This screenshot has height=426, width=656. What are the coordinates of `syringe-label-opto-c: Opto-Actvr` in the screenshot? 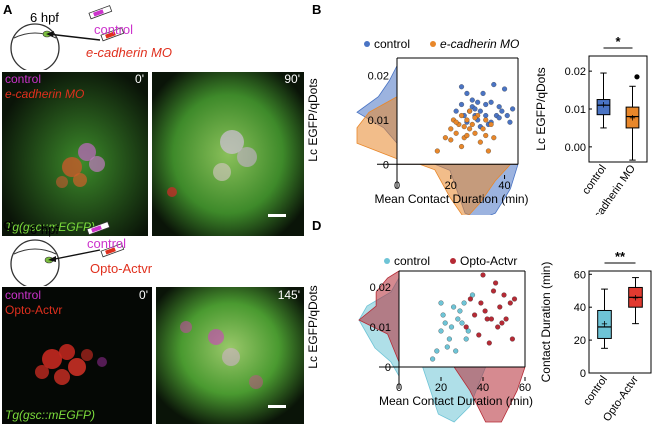 It's located at (121, 268).